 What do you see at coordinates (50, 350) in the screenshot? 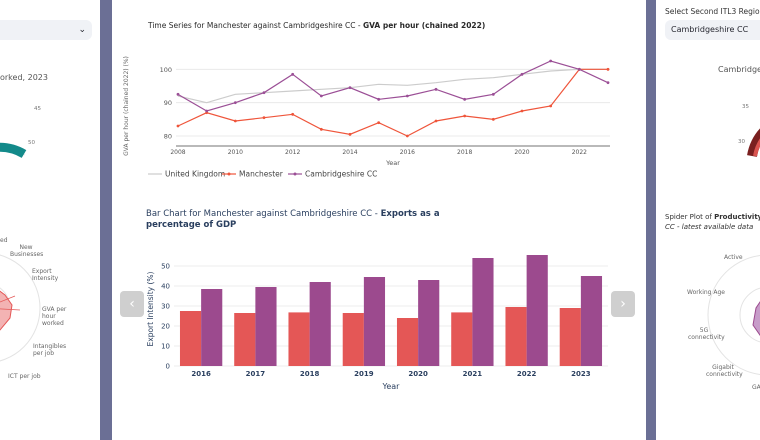
I see `spider-label-intangibles: Intangibles per job` at bounding box center [50, 350].